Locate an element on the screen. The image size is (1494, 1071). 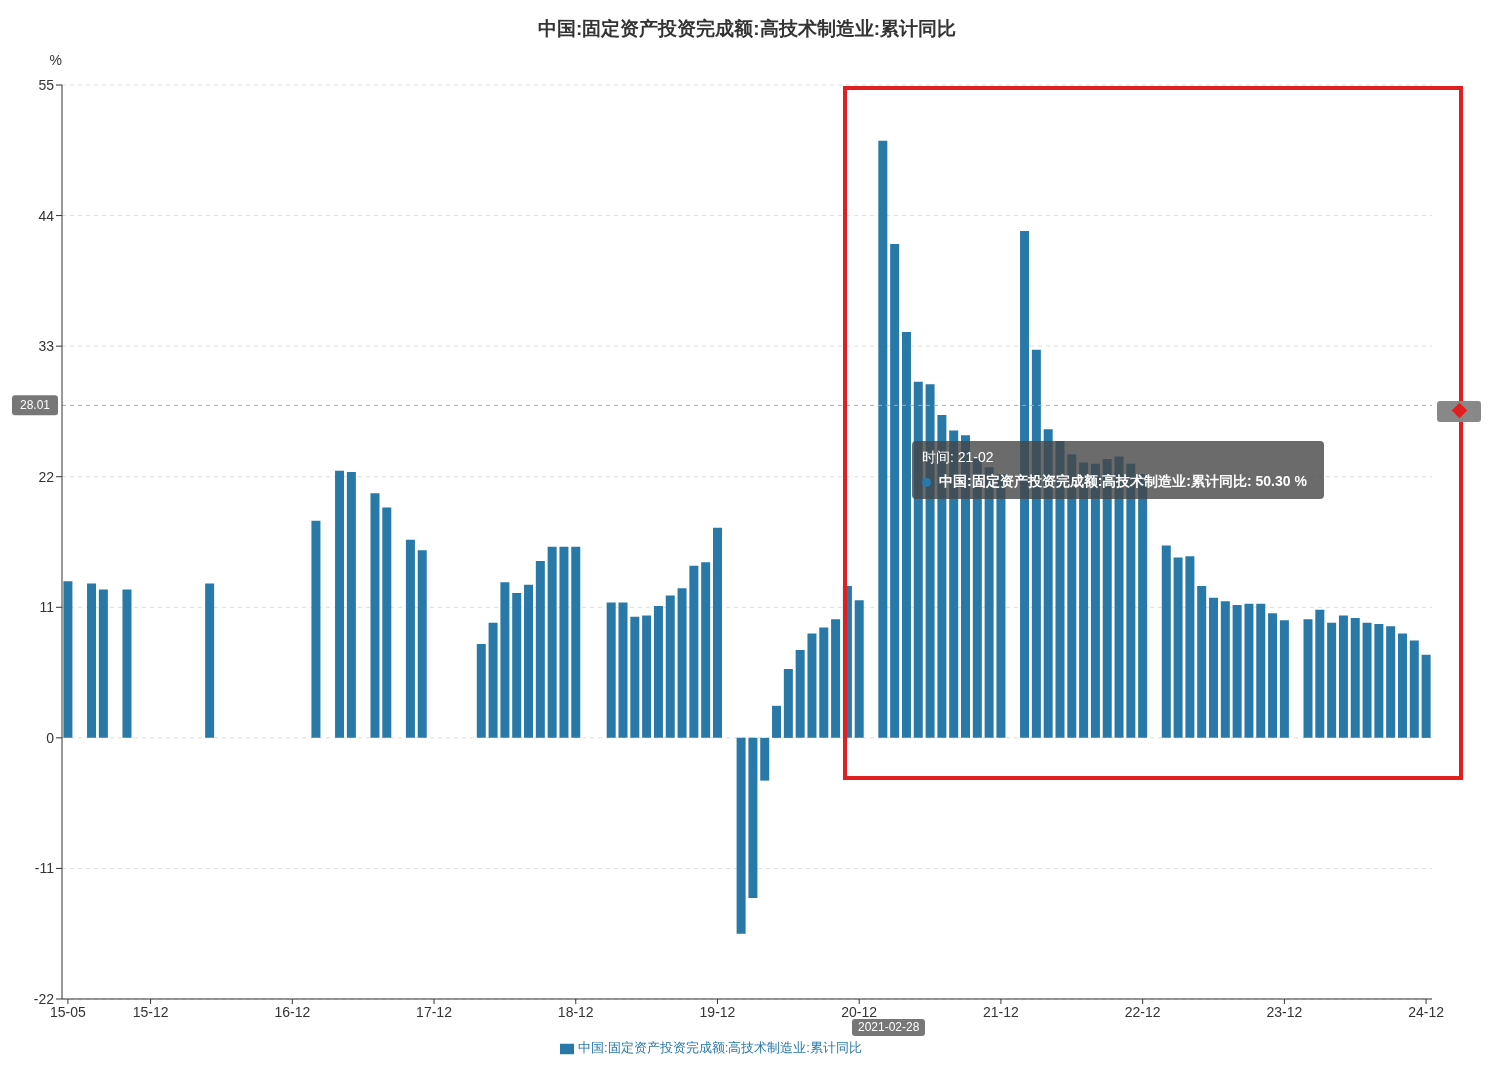
y-tick-label: 55 is located at coordinates (46, 84).